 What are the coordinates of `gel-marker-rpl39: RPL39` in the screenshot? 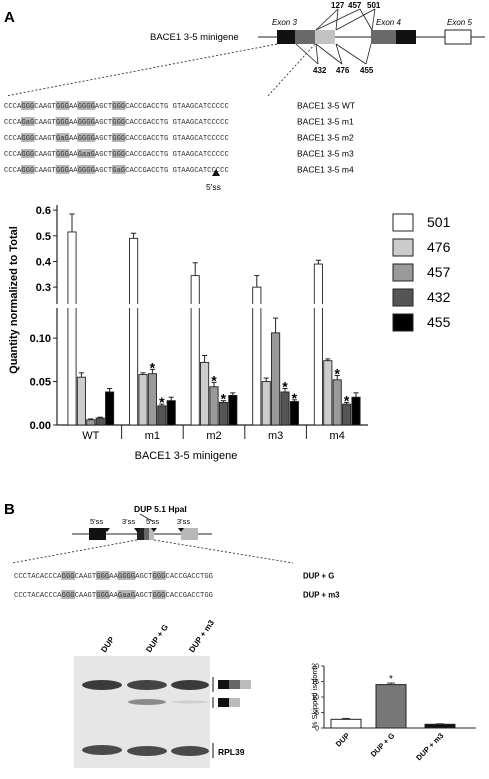 It's located at (231, 752).